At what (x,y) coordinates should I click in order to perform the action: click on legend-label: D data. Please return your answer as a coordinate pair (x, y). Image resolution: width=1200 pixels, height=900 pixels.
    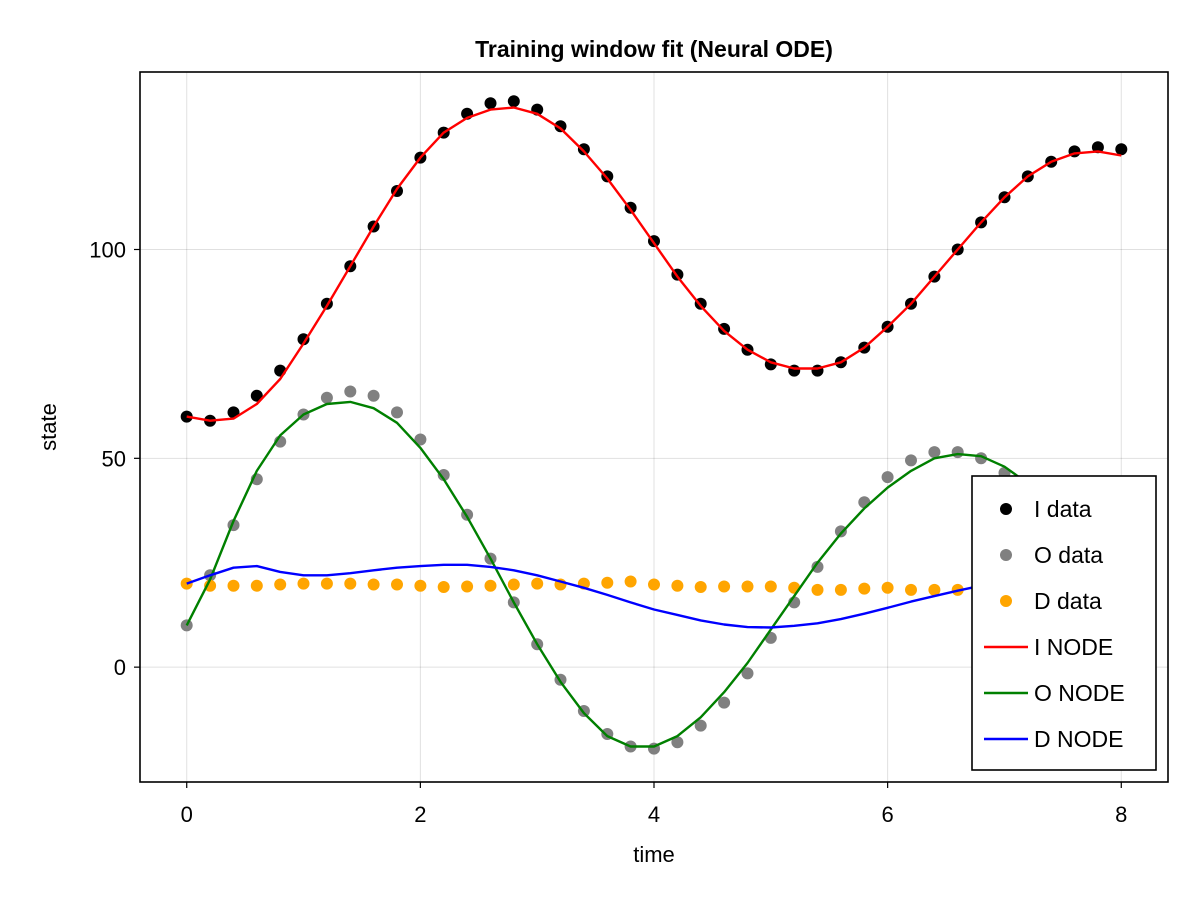
    Looking at the image, I should click on (1068, 601).